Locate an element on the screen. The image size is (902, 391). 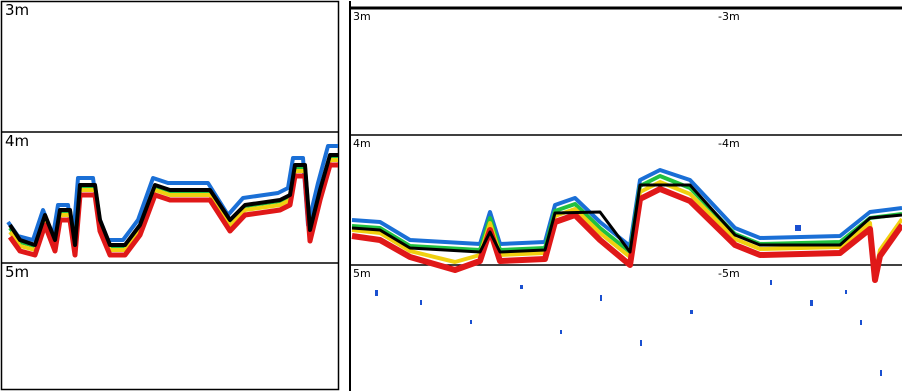
echo-band is located at coordinates (172, 201).